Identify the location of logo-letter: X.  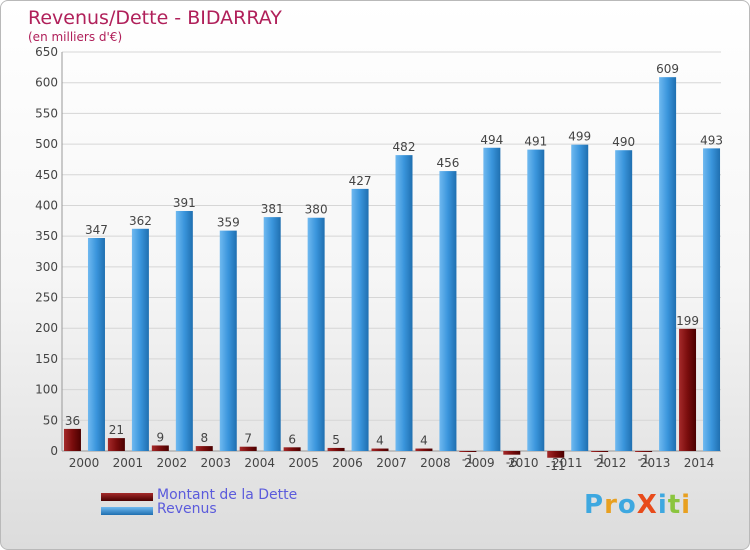
(647, 505).